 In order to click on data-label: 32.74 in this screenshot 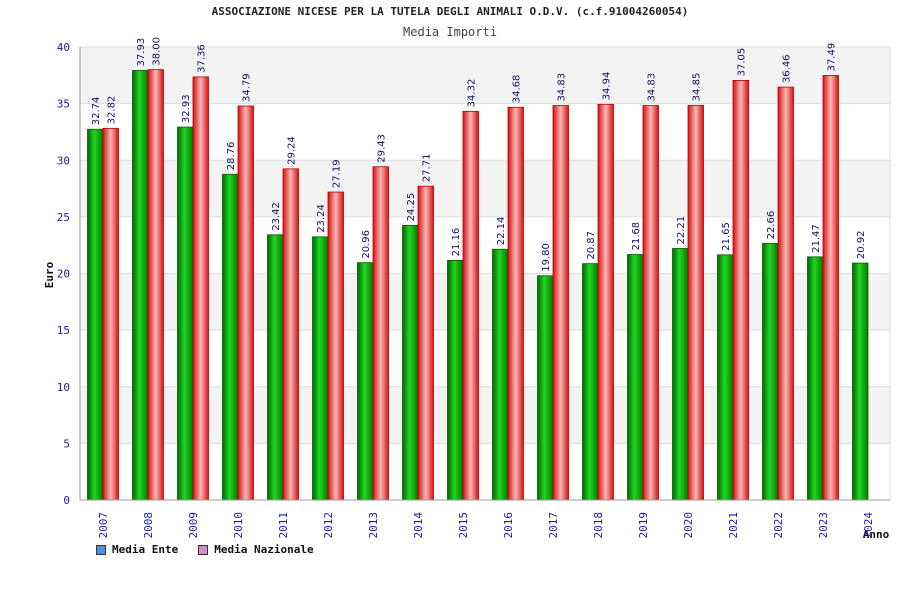, I will do `click(96, 111)`.